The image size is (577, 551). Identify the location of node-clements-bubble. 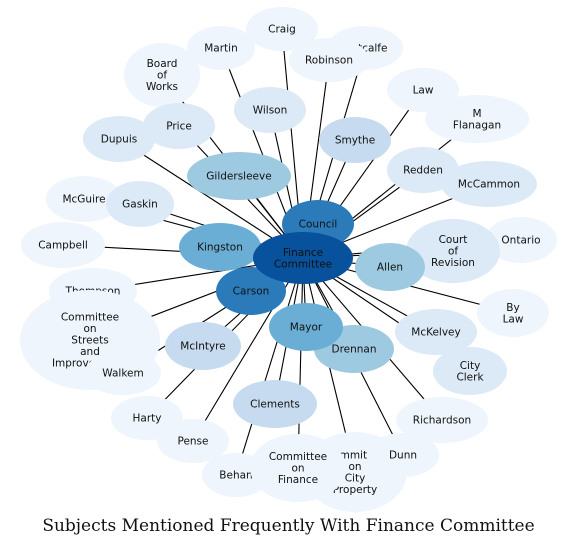
(275, 404).